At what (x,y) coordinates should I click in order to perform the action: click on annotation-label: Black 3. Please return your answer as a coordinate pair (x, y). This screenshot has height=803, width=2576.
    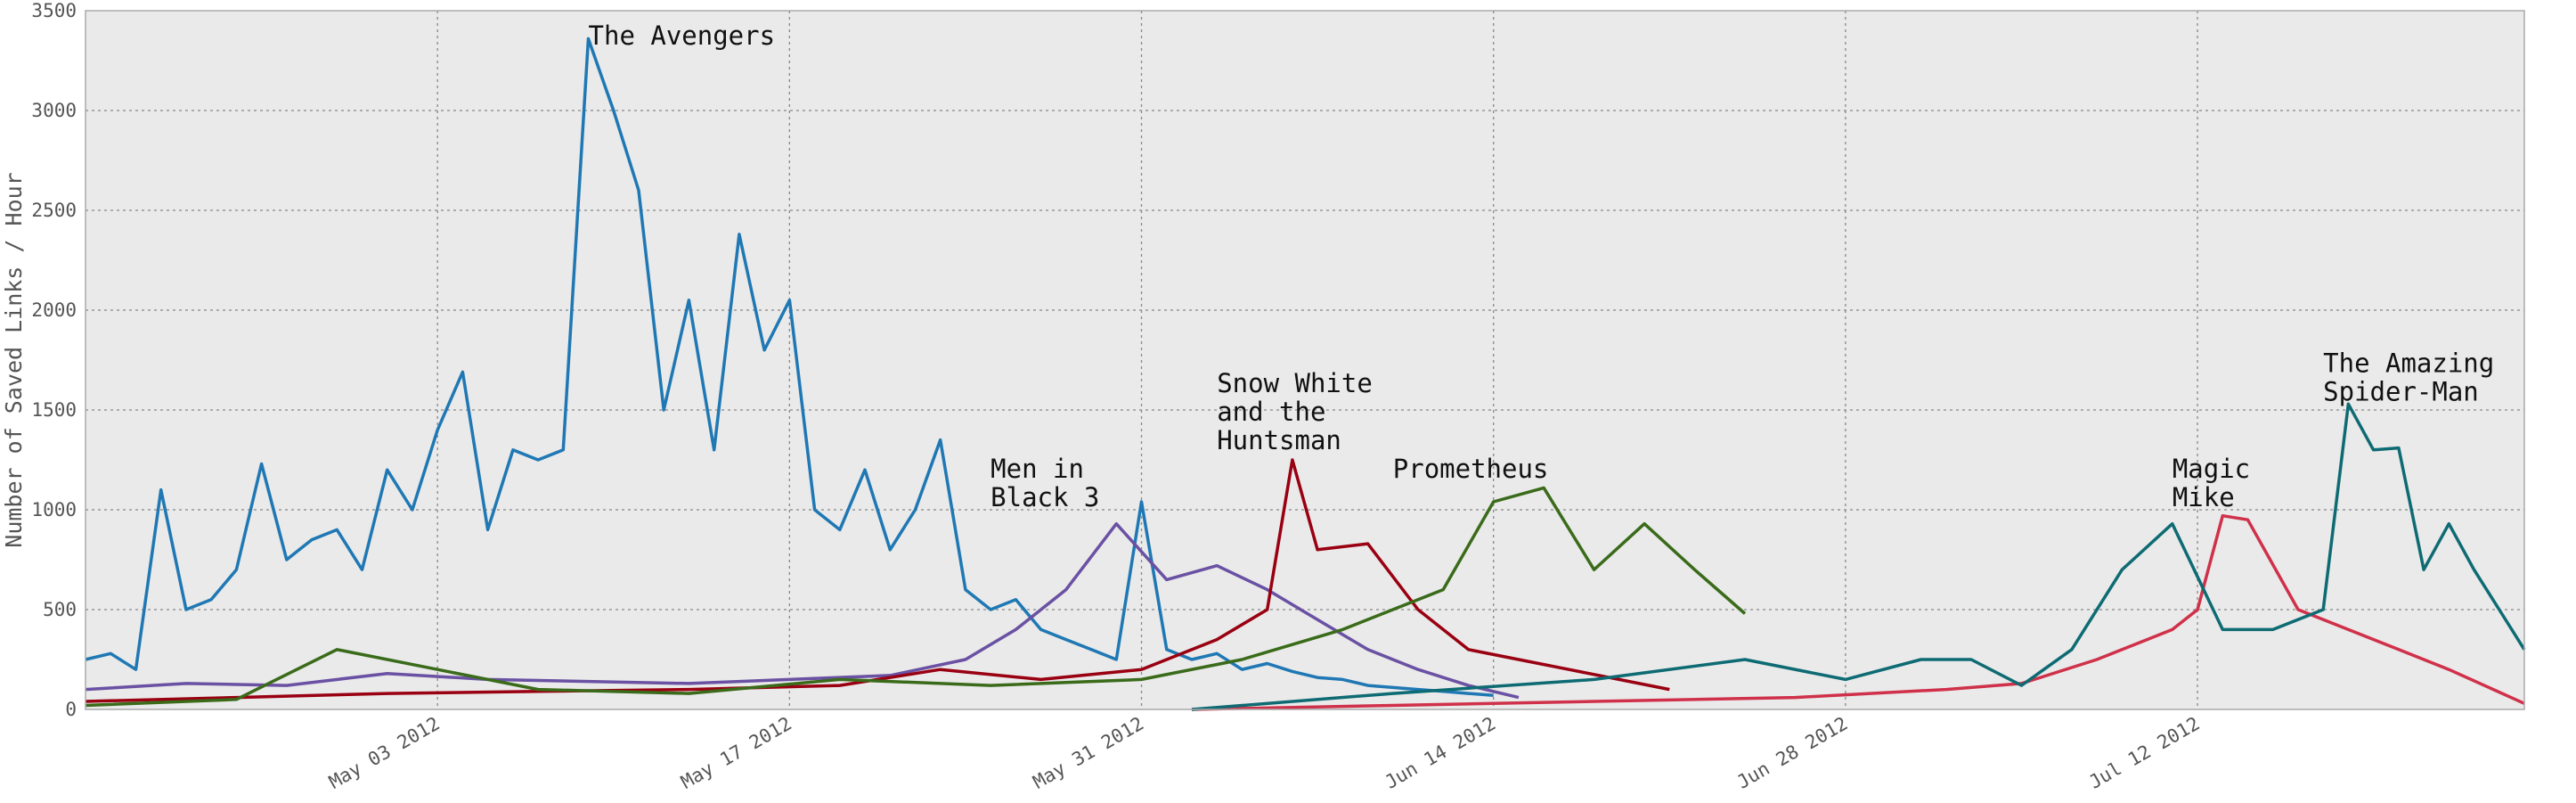
    Looking at the image, I should click on (1045, 497).